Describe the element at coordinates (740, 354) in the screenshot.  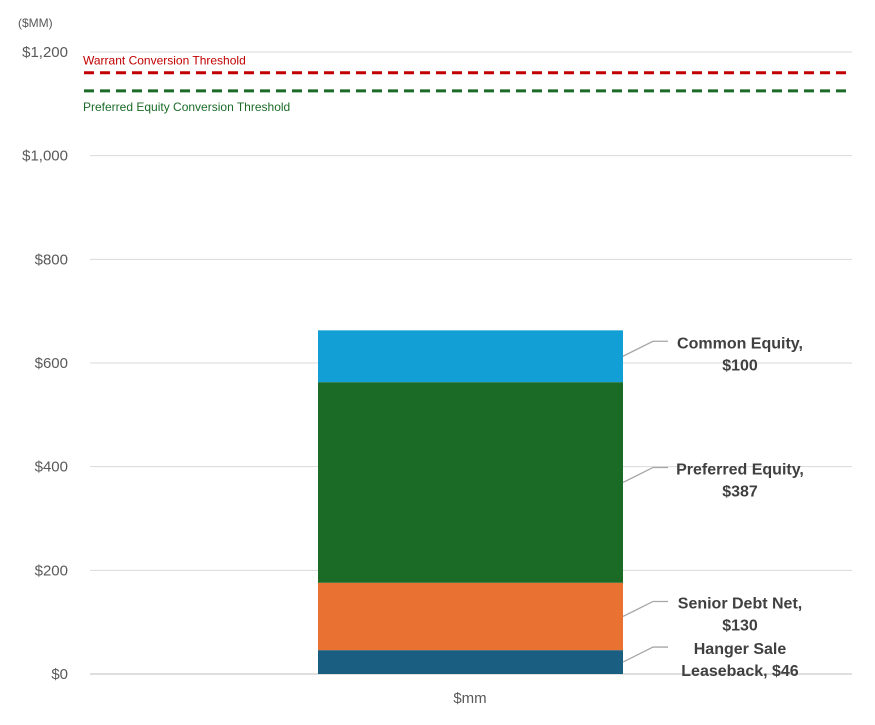
I see `data-label: Common Equity, $100` at that location.